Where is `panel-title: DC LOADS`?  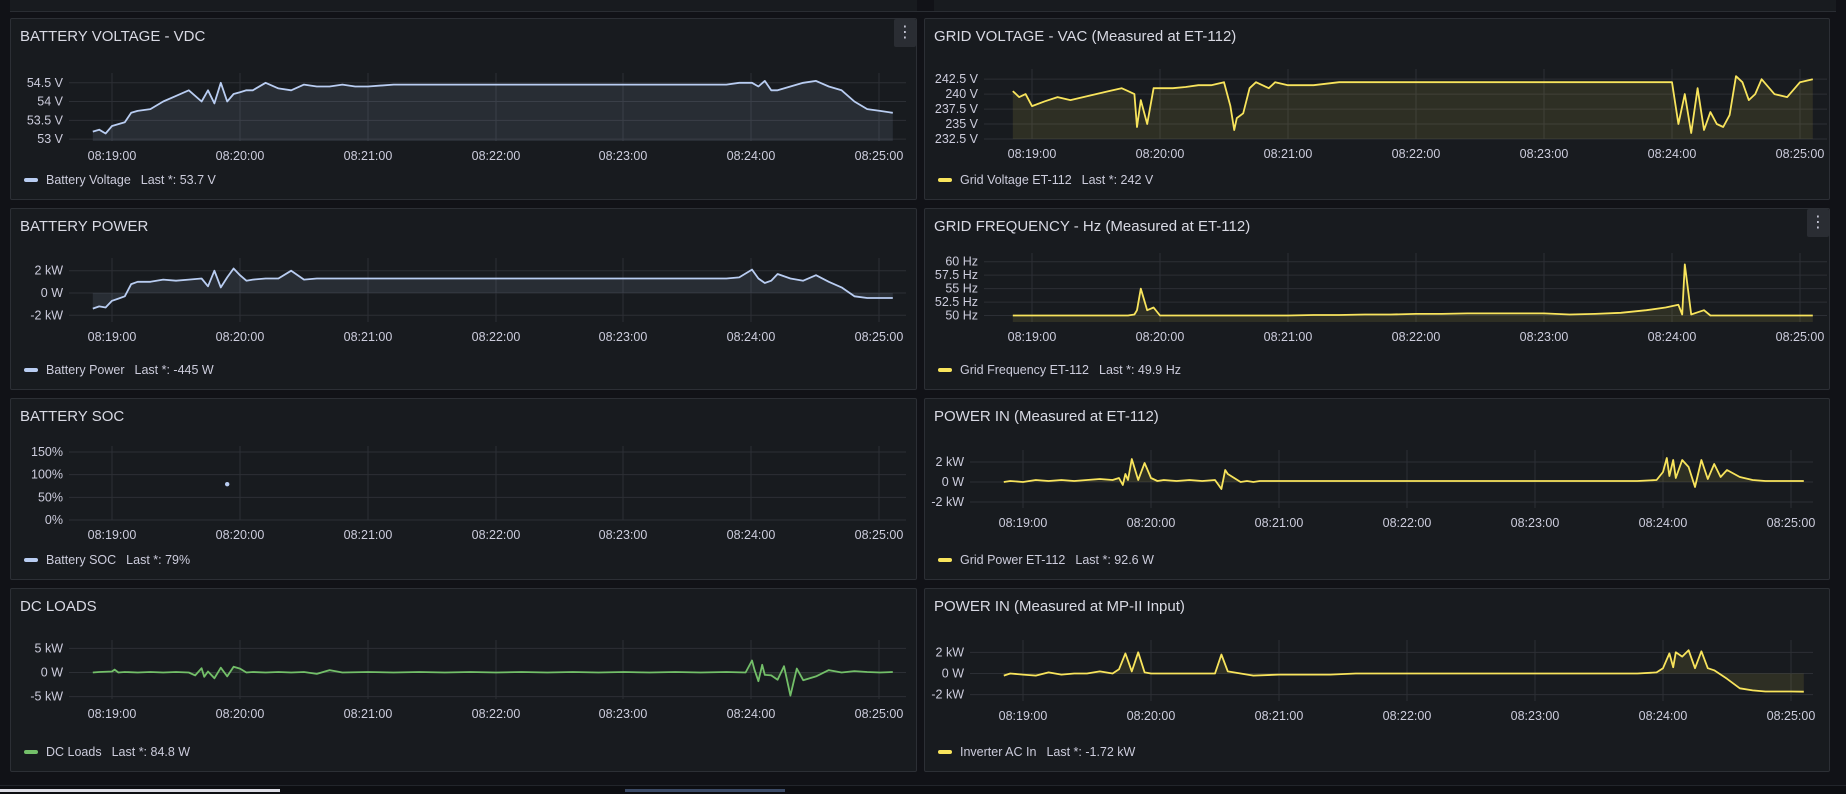 panel-title: DC LOADS is located at coordinates (58, 606).